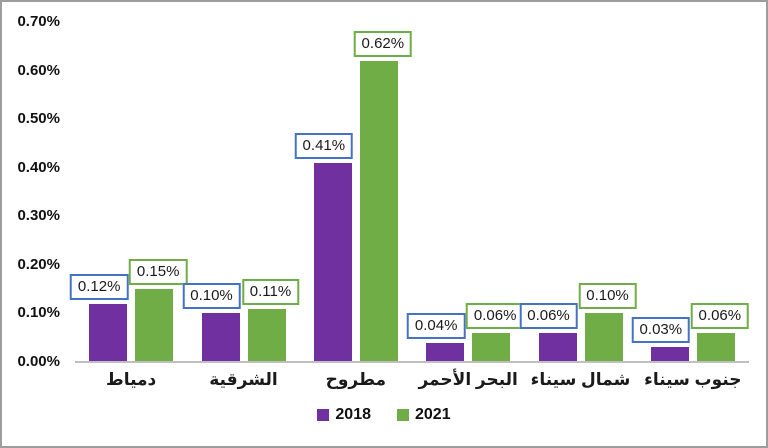 Image resolution: width=768 pixels, height=448 pixels. I want to click on y-tick-label: 0.30%, so click(38, 216).